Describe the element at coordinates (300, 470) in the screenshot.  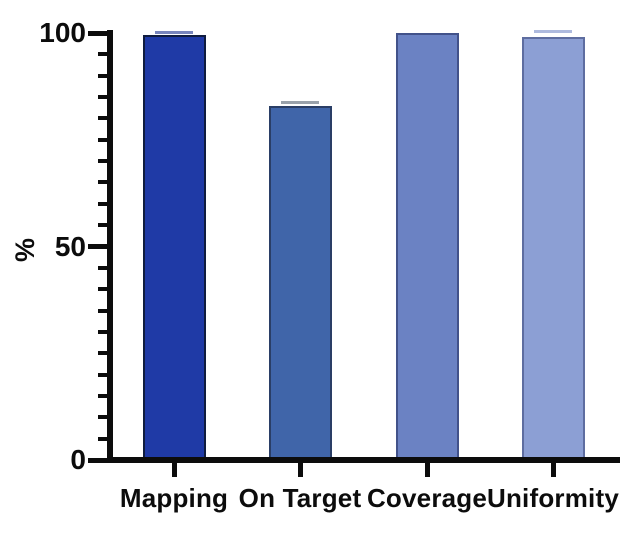
I see `x-tick-on-target` at that location.